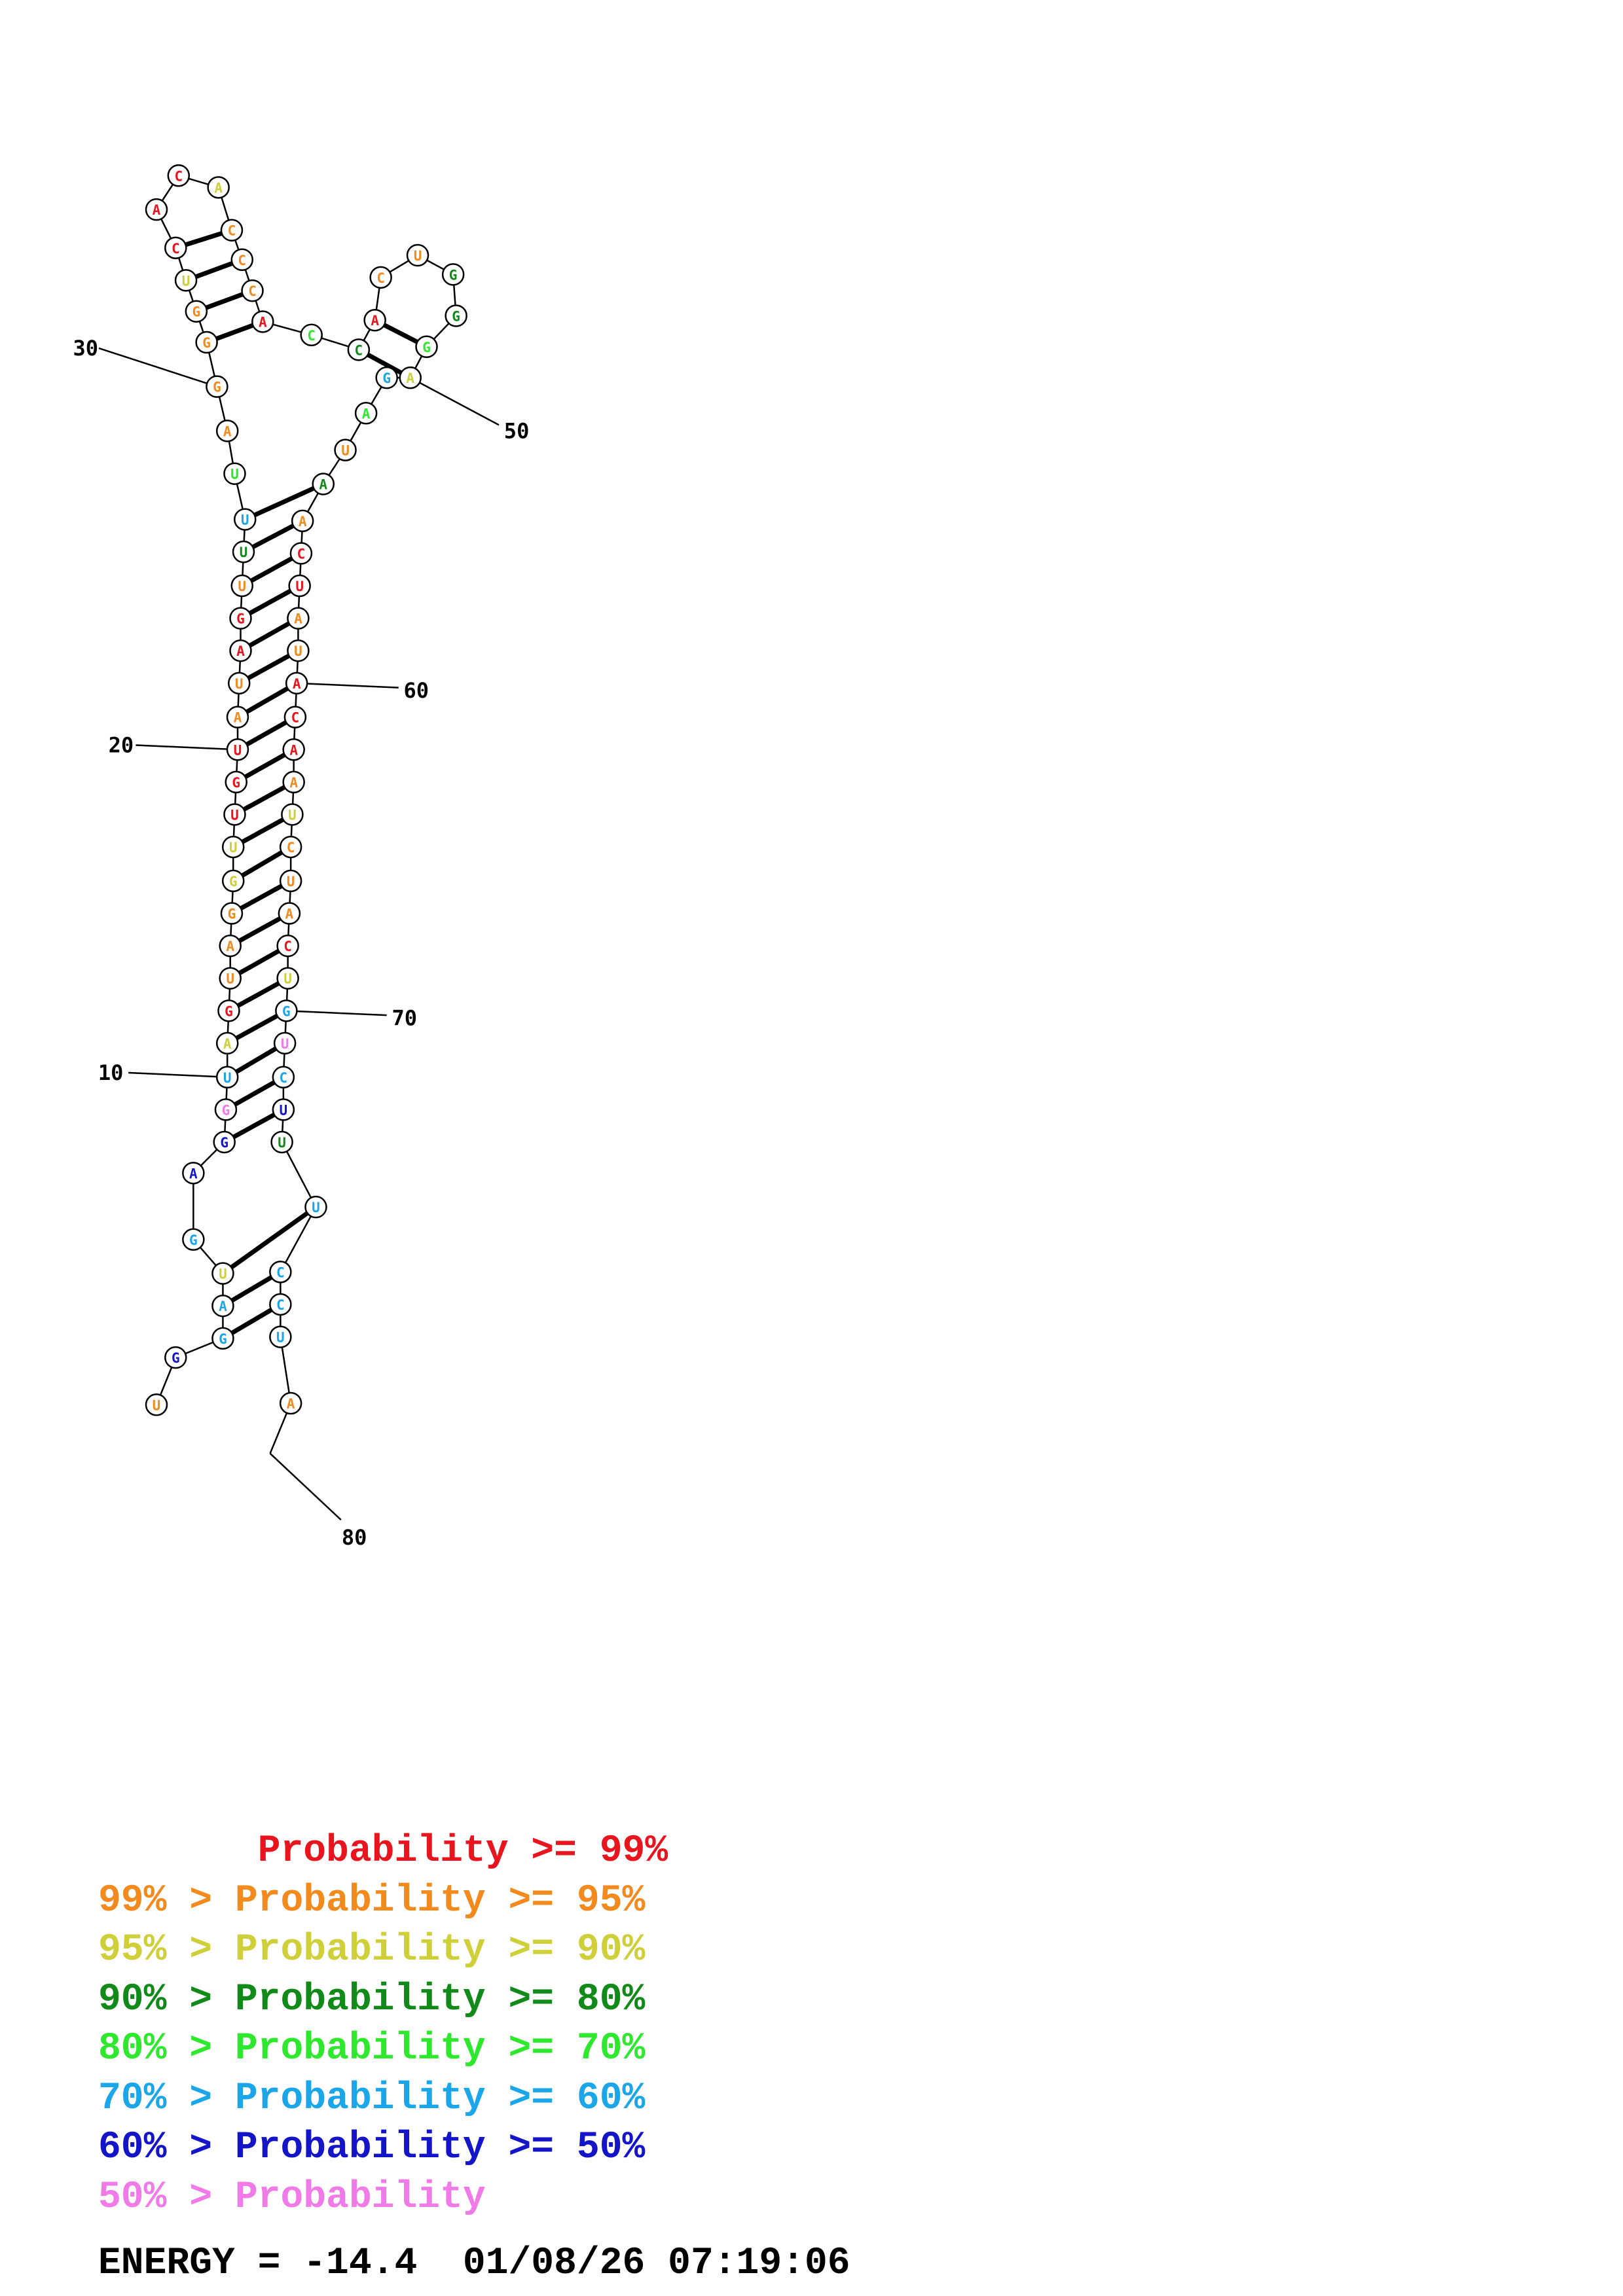 This screenshot has width=1623, height=2296. What do you see at coordinates (301, 943) in the screenshot?
I see `position-tick-layer: 10 20 30 50 60 70 80` at bounding box center [301, 943].